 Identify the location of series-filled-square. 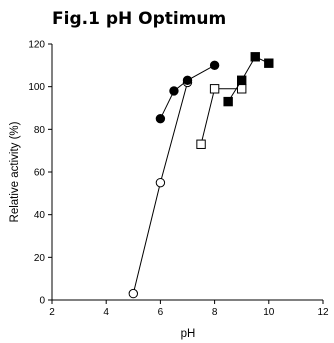
(248, 79).